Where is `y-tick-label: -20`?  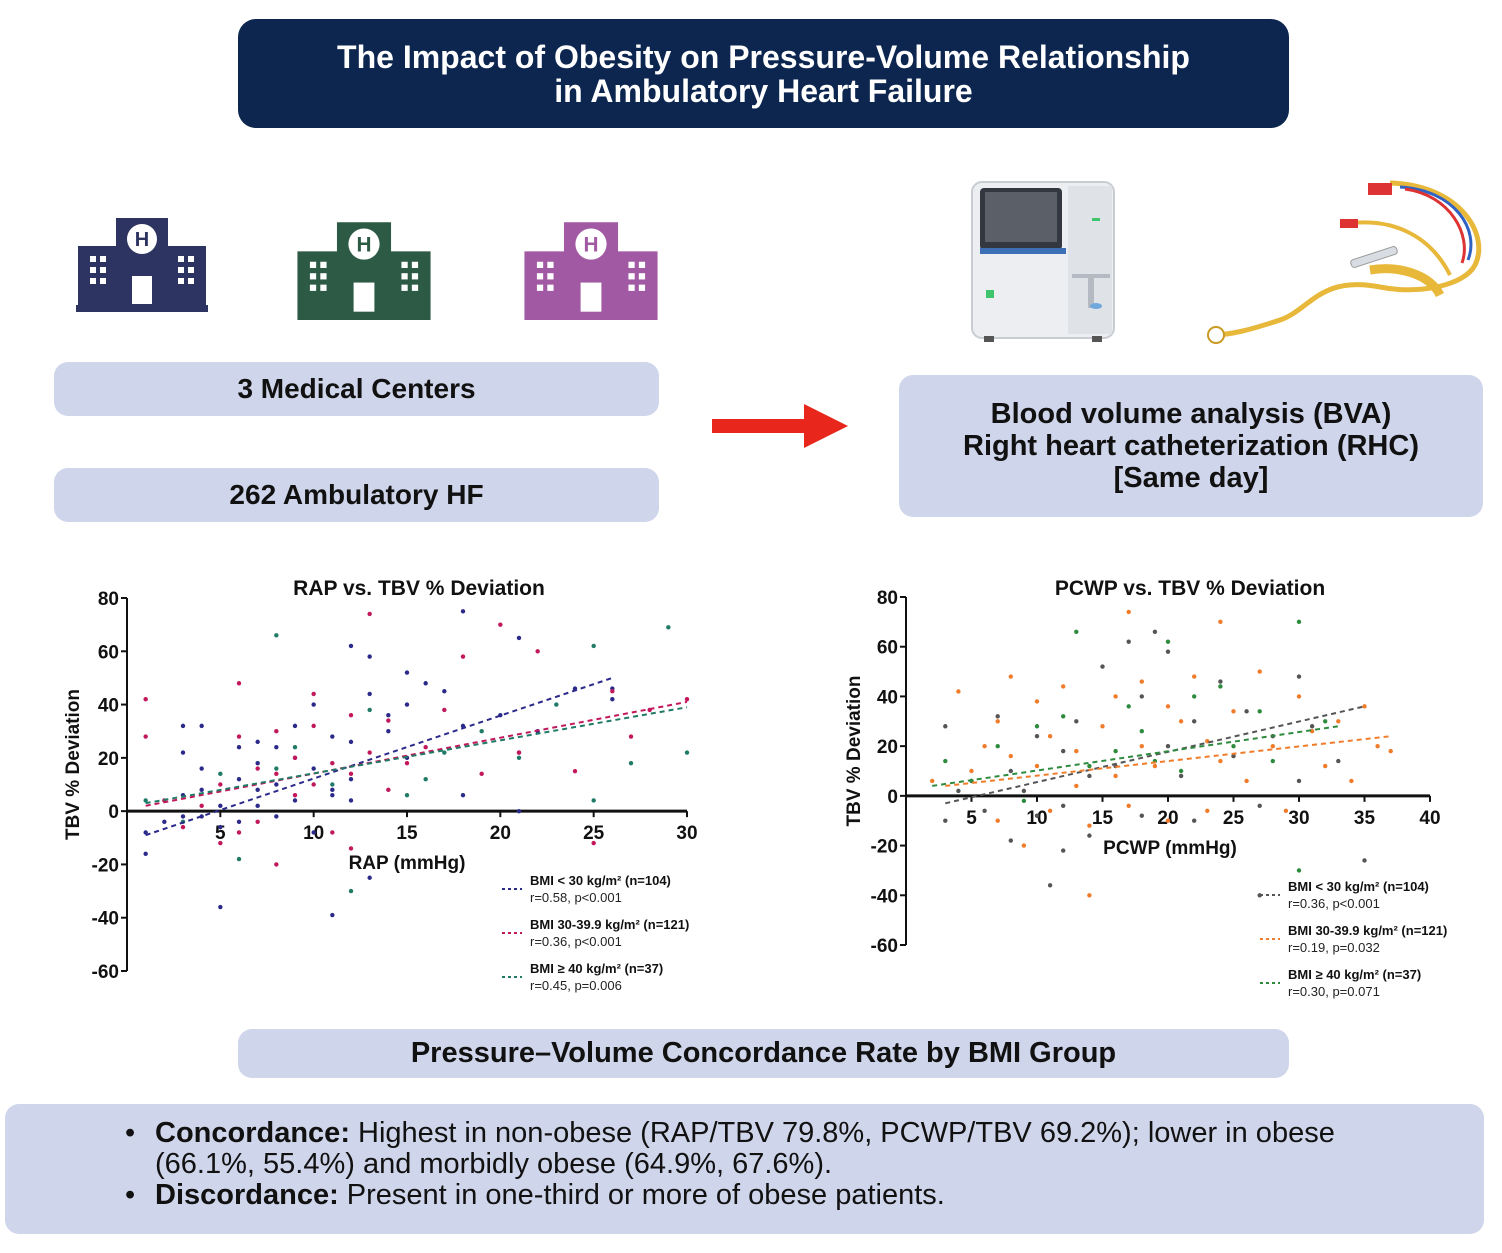 y-tick-label: -20 is located at coordinates (105, 865).